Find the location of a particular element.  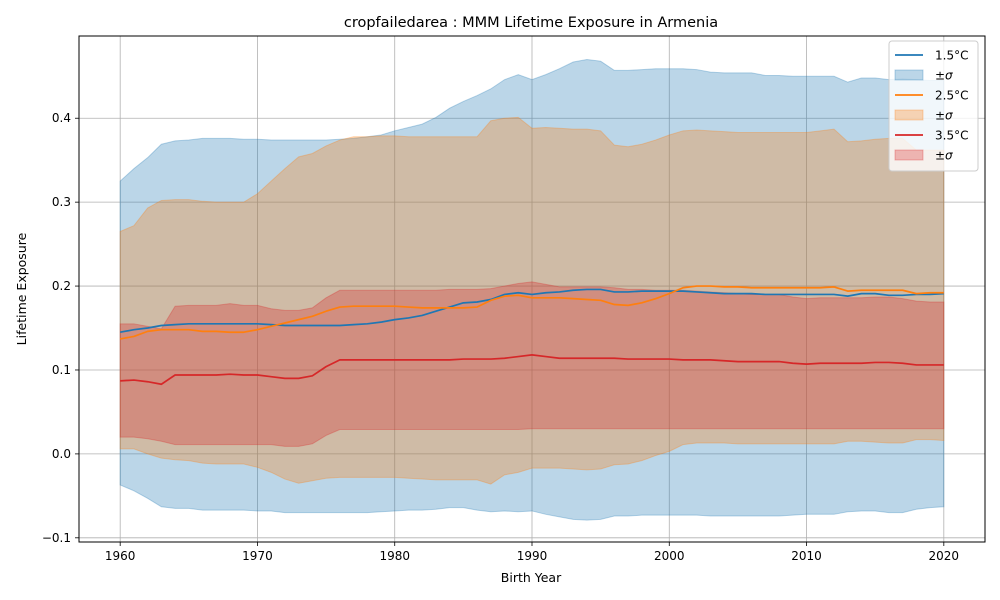

y-tick-label: −0.1 is located at coordinates (56, 538).